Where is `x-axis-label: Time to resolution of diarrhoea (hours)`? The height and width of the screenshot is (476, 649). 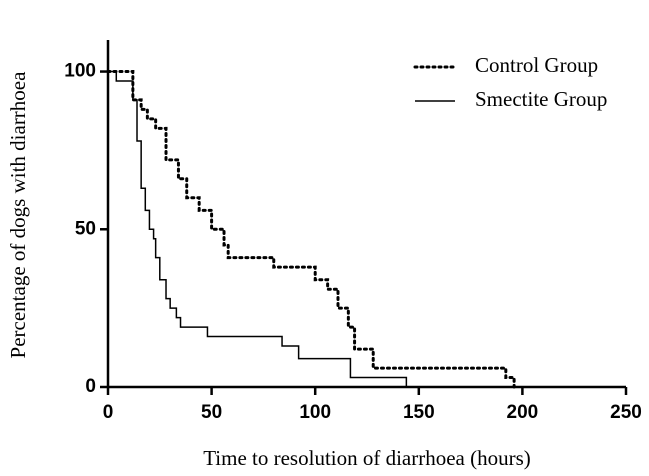
x-axis-label: Time to resolution of diarrhoea (hours) is located at coordinates (367, 458).